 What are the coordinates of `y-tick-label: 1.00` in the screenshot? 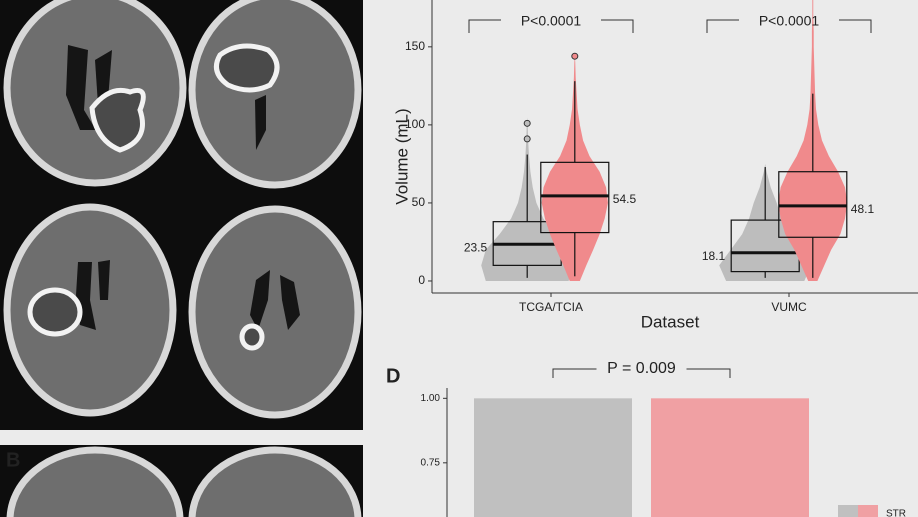 It's located at (431, 398).